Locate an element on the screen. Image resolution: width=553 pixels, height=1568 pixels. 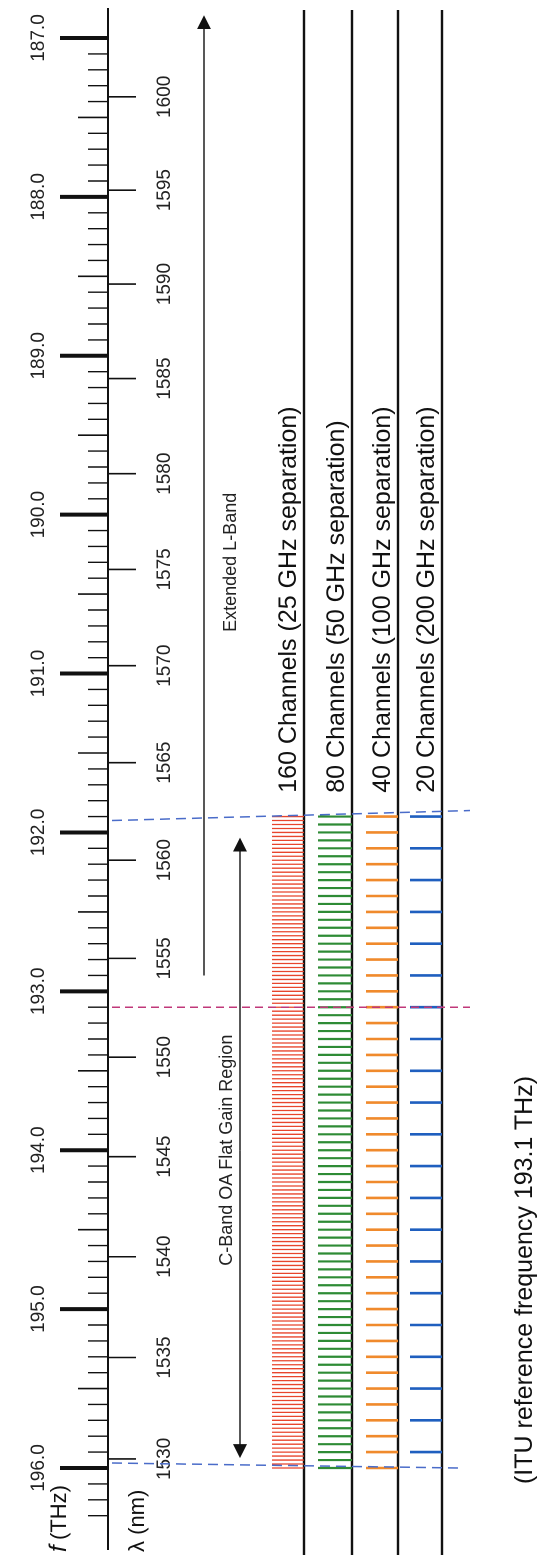
channel-grid-label: 40 Channels (100 GHz separation) is located at coordinates (382, 599).